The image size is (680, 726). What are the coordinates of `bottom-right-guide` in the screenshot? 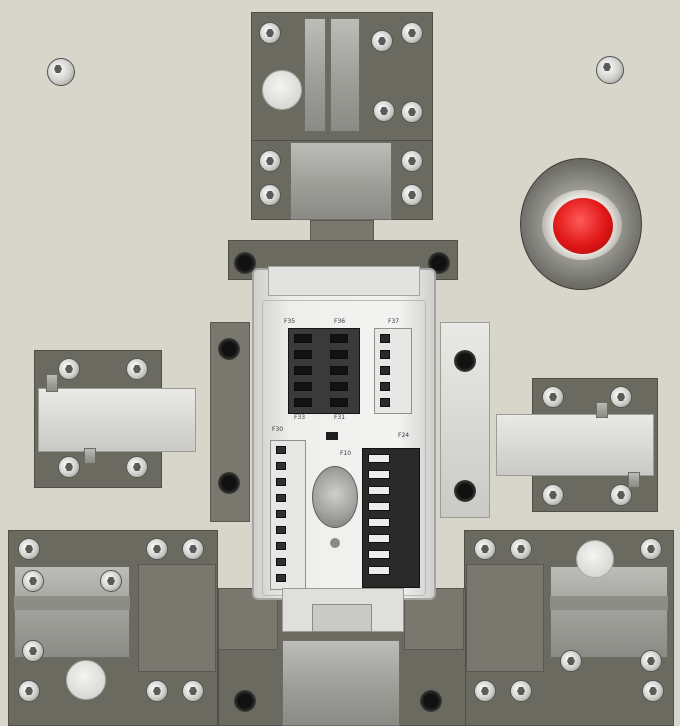 It's located at (609, 612).